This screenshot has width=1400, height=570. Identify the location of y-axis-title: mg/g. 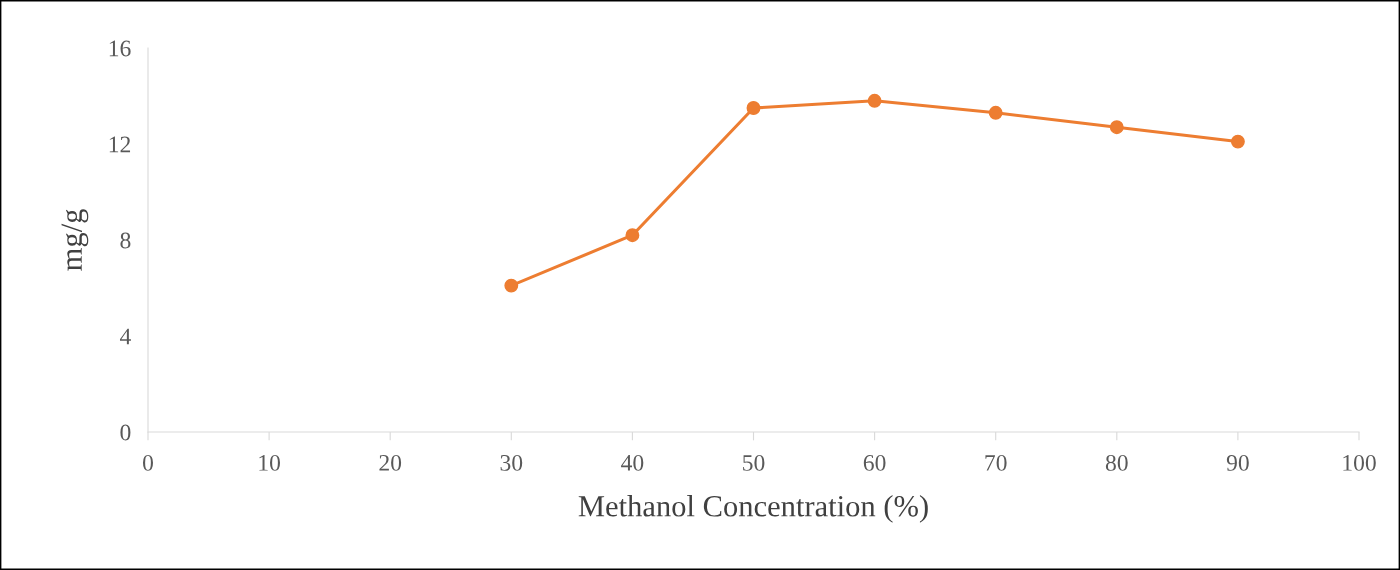
(75, 240).